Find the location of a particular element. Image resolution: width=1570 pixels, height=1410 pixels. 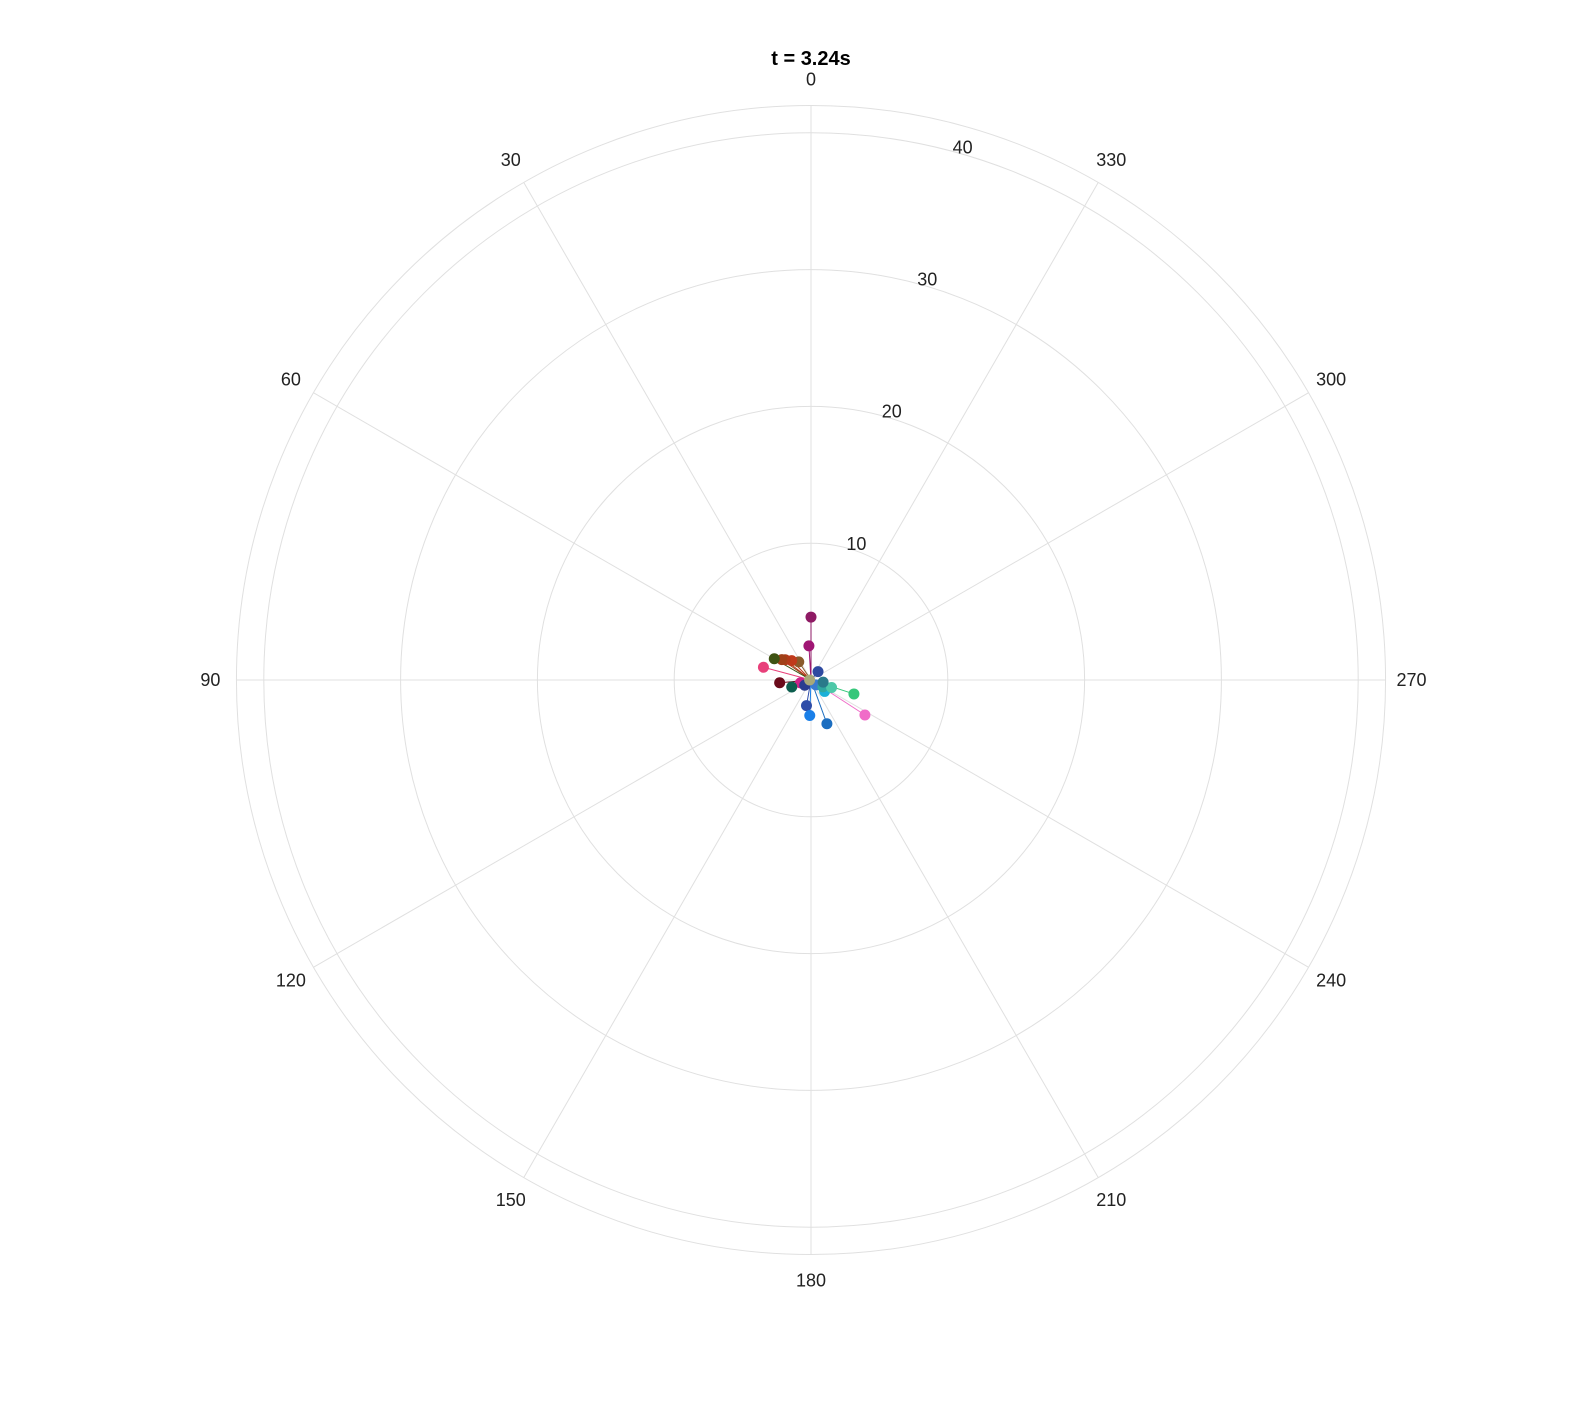

angular-tick-label: 300 is located at coordinates (1331, 380).